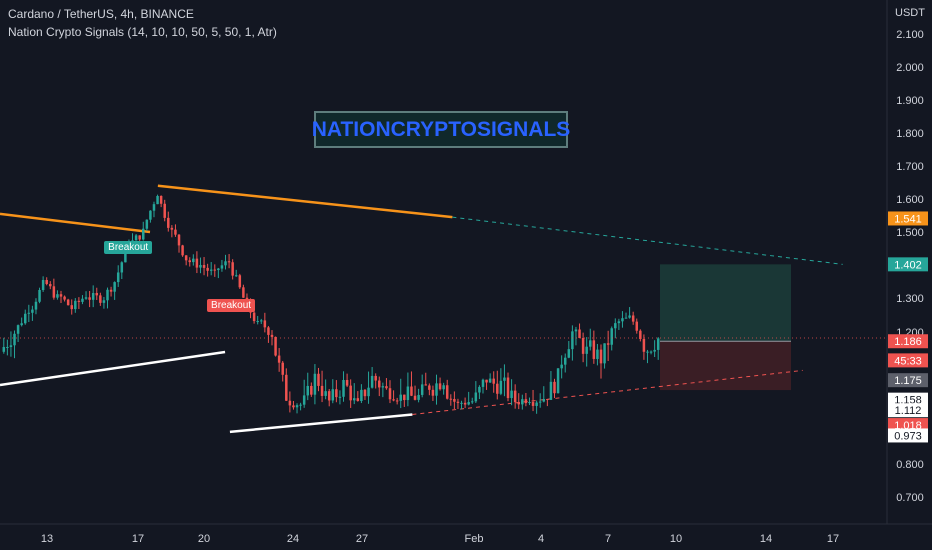 This screenshot has height=550, width=932. I want to click on stop-zone, so click(725, 366).